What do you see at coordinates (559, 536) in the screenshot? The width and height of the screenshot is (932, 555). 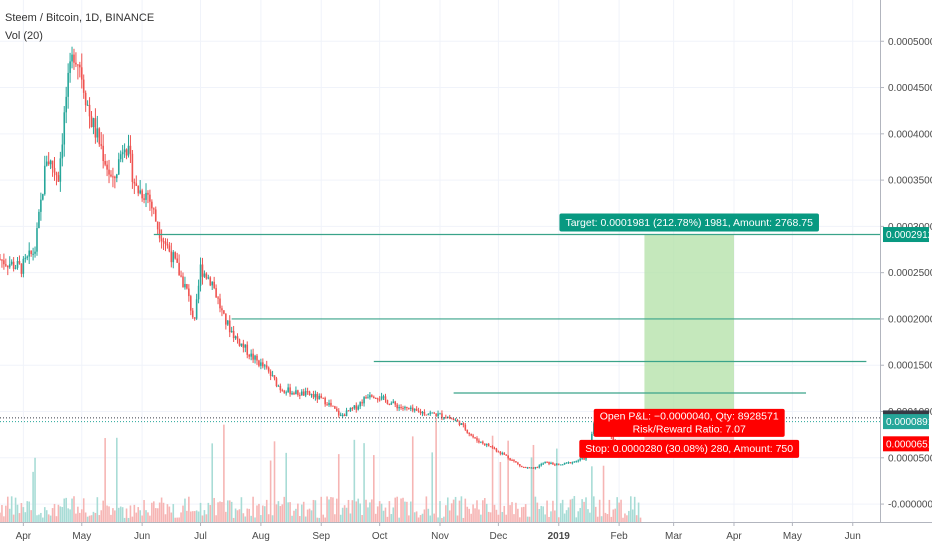 I see `time-tick-label: 2019` at bounding box center [559, 536].